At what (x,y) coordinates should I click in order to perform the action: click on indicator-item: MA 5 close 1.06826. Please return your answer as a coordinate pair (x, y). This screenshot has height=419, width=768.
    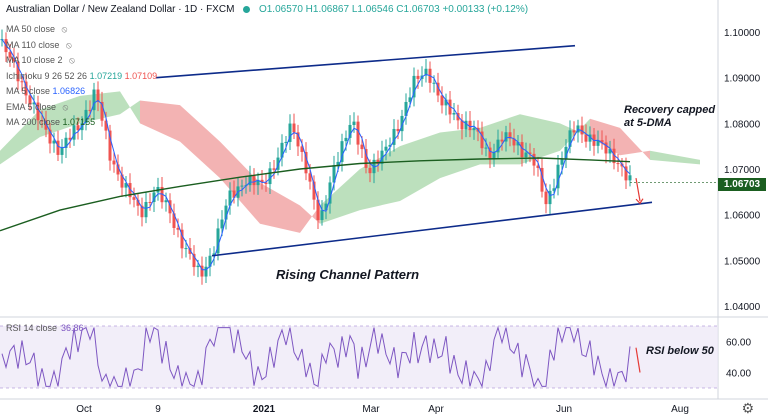
    Looking at the image, I should click on (81, 92).